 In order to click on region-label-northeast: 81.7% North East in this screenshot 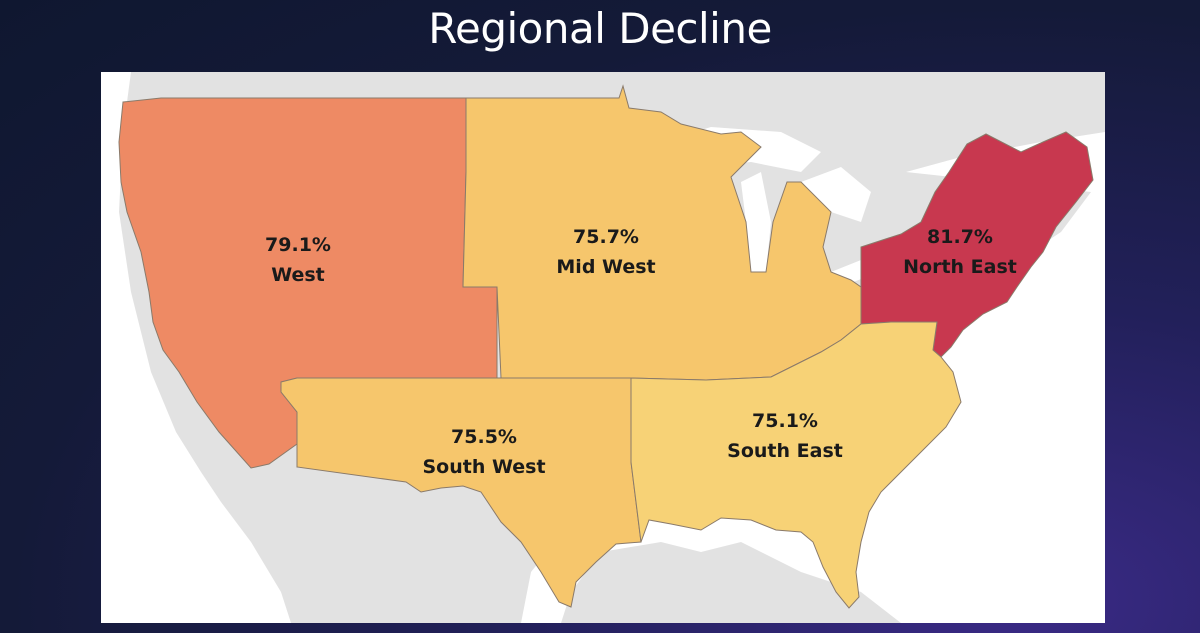, I will do `click(960, 252)`.